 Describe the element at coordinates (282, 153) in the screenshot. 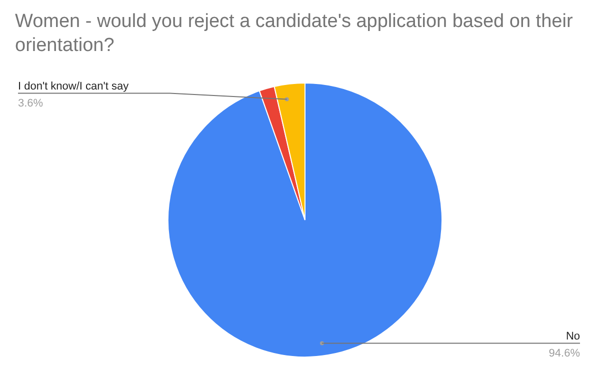

I see `pie-slice` at that location.